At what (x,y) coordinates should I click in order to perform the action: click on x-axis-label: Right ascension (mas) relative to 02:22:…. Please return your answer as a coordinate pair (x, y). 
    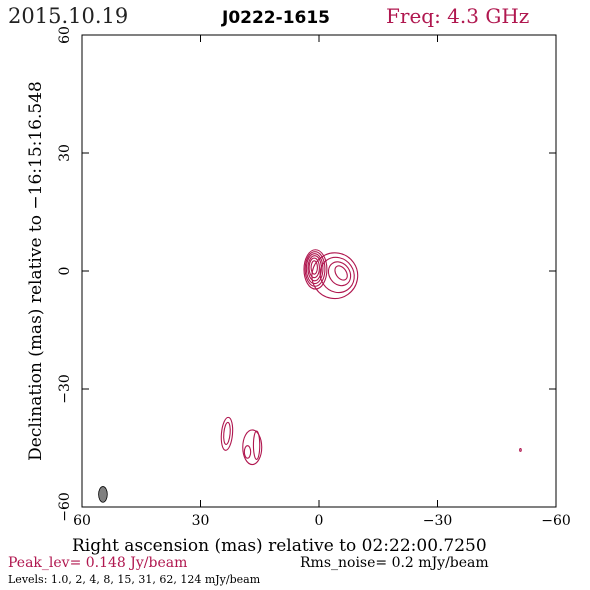
    Looking at the image, I should click on (279, 546).